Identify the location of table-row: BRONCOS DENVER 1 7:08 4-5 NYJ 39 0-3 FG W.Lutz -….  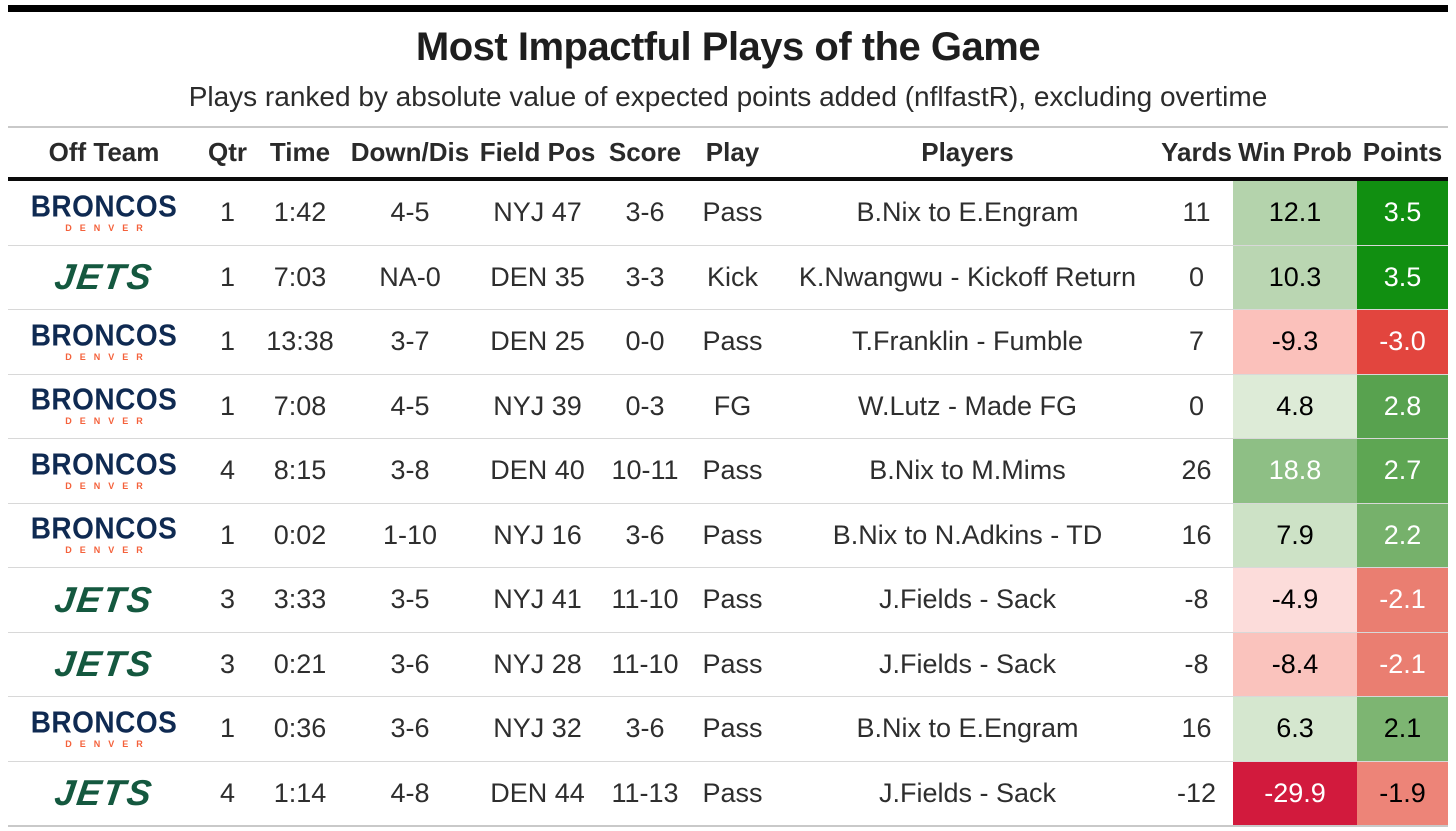
(728, 406).